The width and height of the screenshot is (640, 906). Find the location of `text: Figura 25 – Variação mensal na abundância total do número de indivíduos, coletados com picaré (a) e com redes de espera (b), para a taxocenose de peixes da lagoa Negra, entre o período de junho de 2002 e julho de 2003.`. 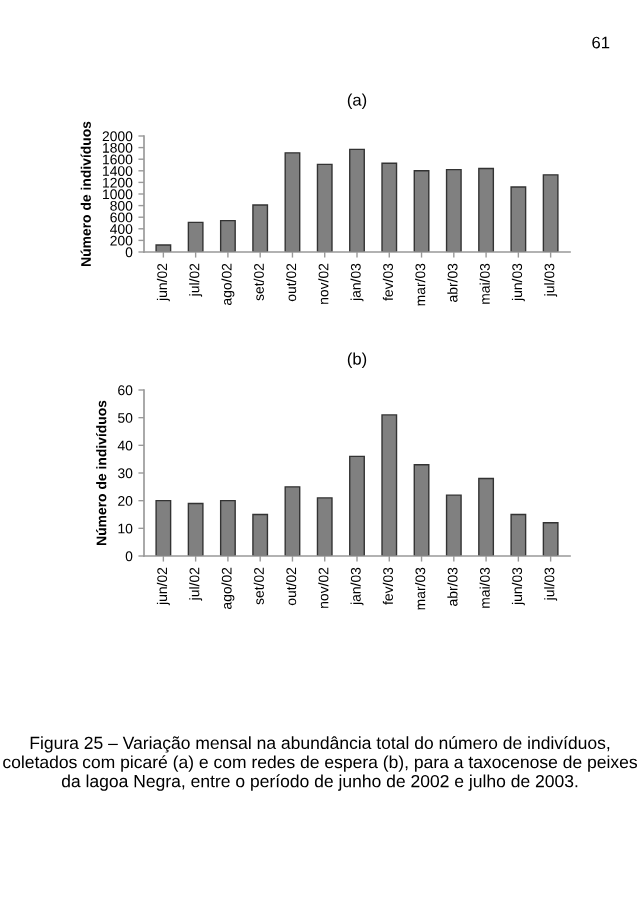

text: Figura 25 – Variação mensal na abundância total do número de indivíduos, coletados com picaré (a) e com redes de espera (b), para a taxocenose de peixes da lagoa Negra, entre o período de junho de 2002 e julho de 2003. is located at coordinates (320, 763).